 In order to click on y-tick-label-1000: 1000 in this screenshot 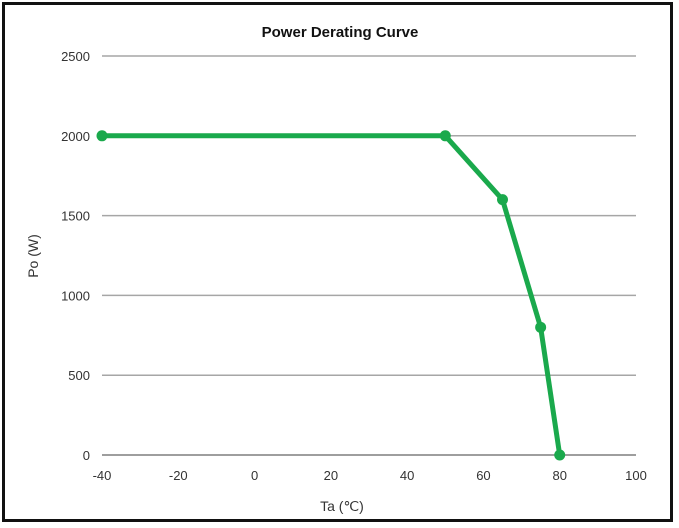, I will do `click(75, 295)`.